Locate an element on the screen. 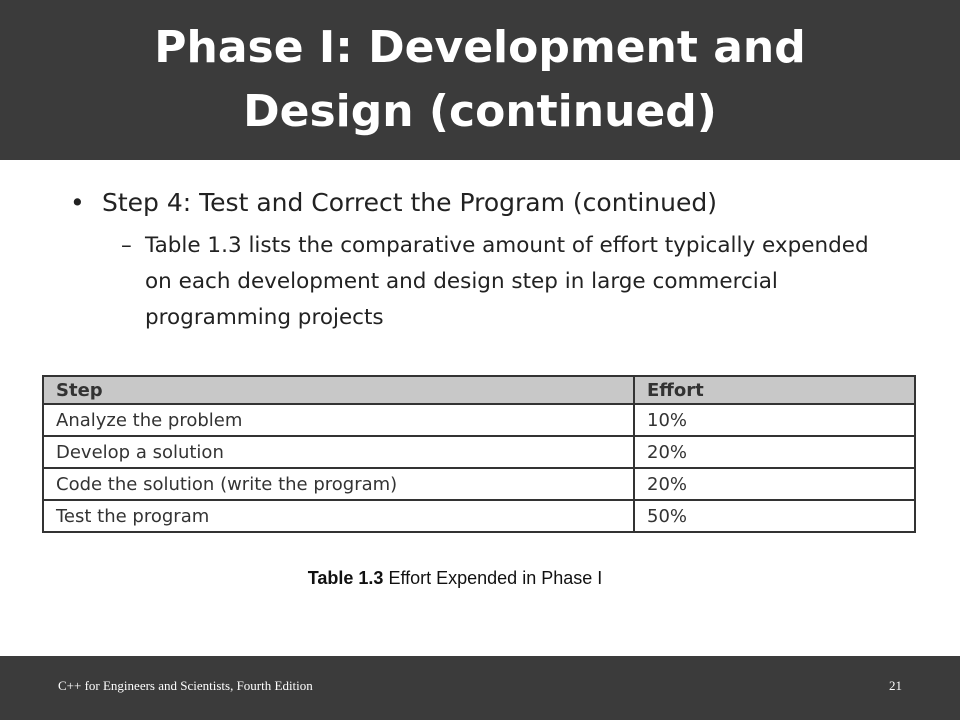 The image size is (960, 720). table-row: Test the program 50% is located at coordinates (479, 516).